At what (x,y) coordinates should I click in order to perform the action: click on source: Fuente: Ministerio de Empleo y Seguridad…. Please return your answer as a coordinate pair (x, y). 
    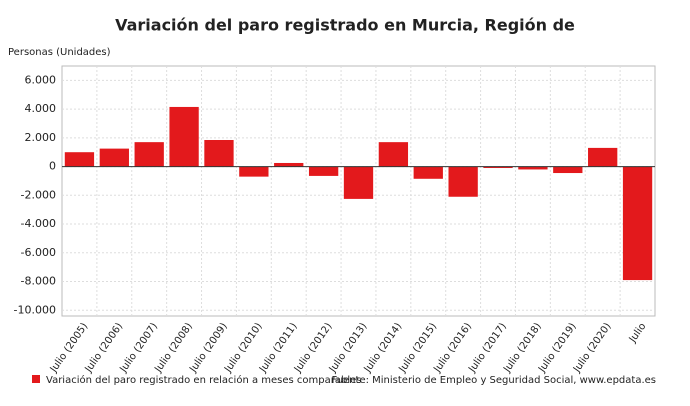
    Looking at the image, I should click on (493, 380).